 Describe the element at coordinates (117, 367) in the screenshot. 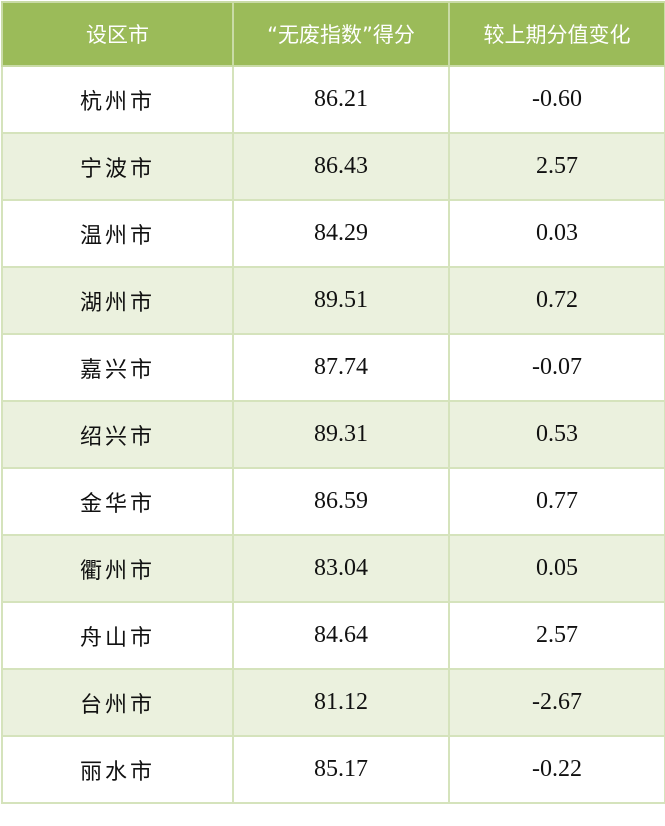

I see `city-cell: 嘉兴市` at that location.